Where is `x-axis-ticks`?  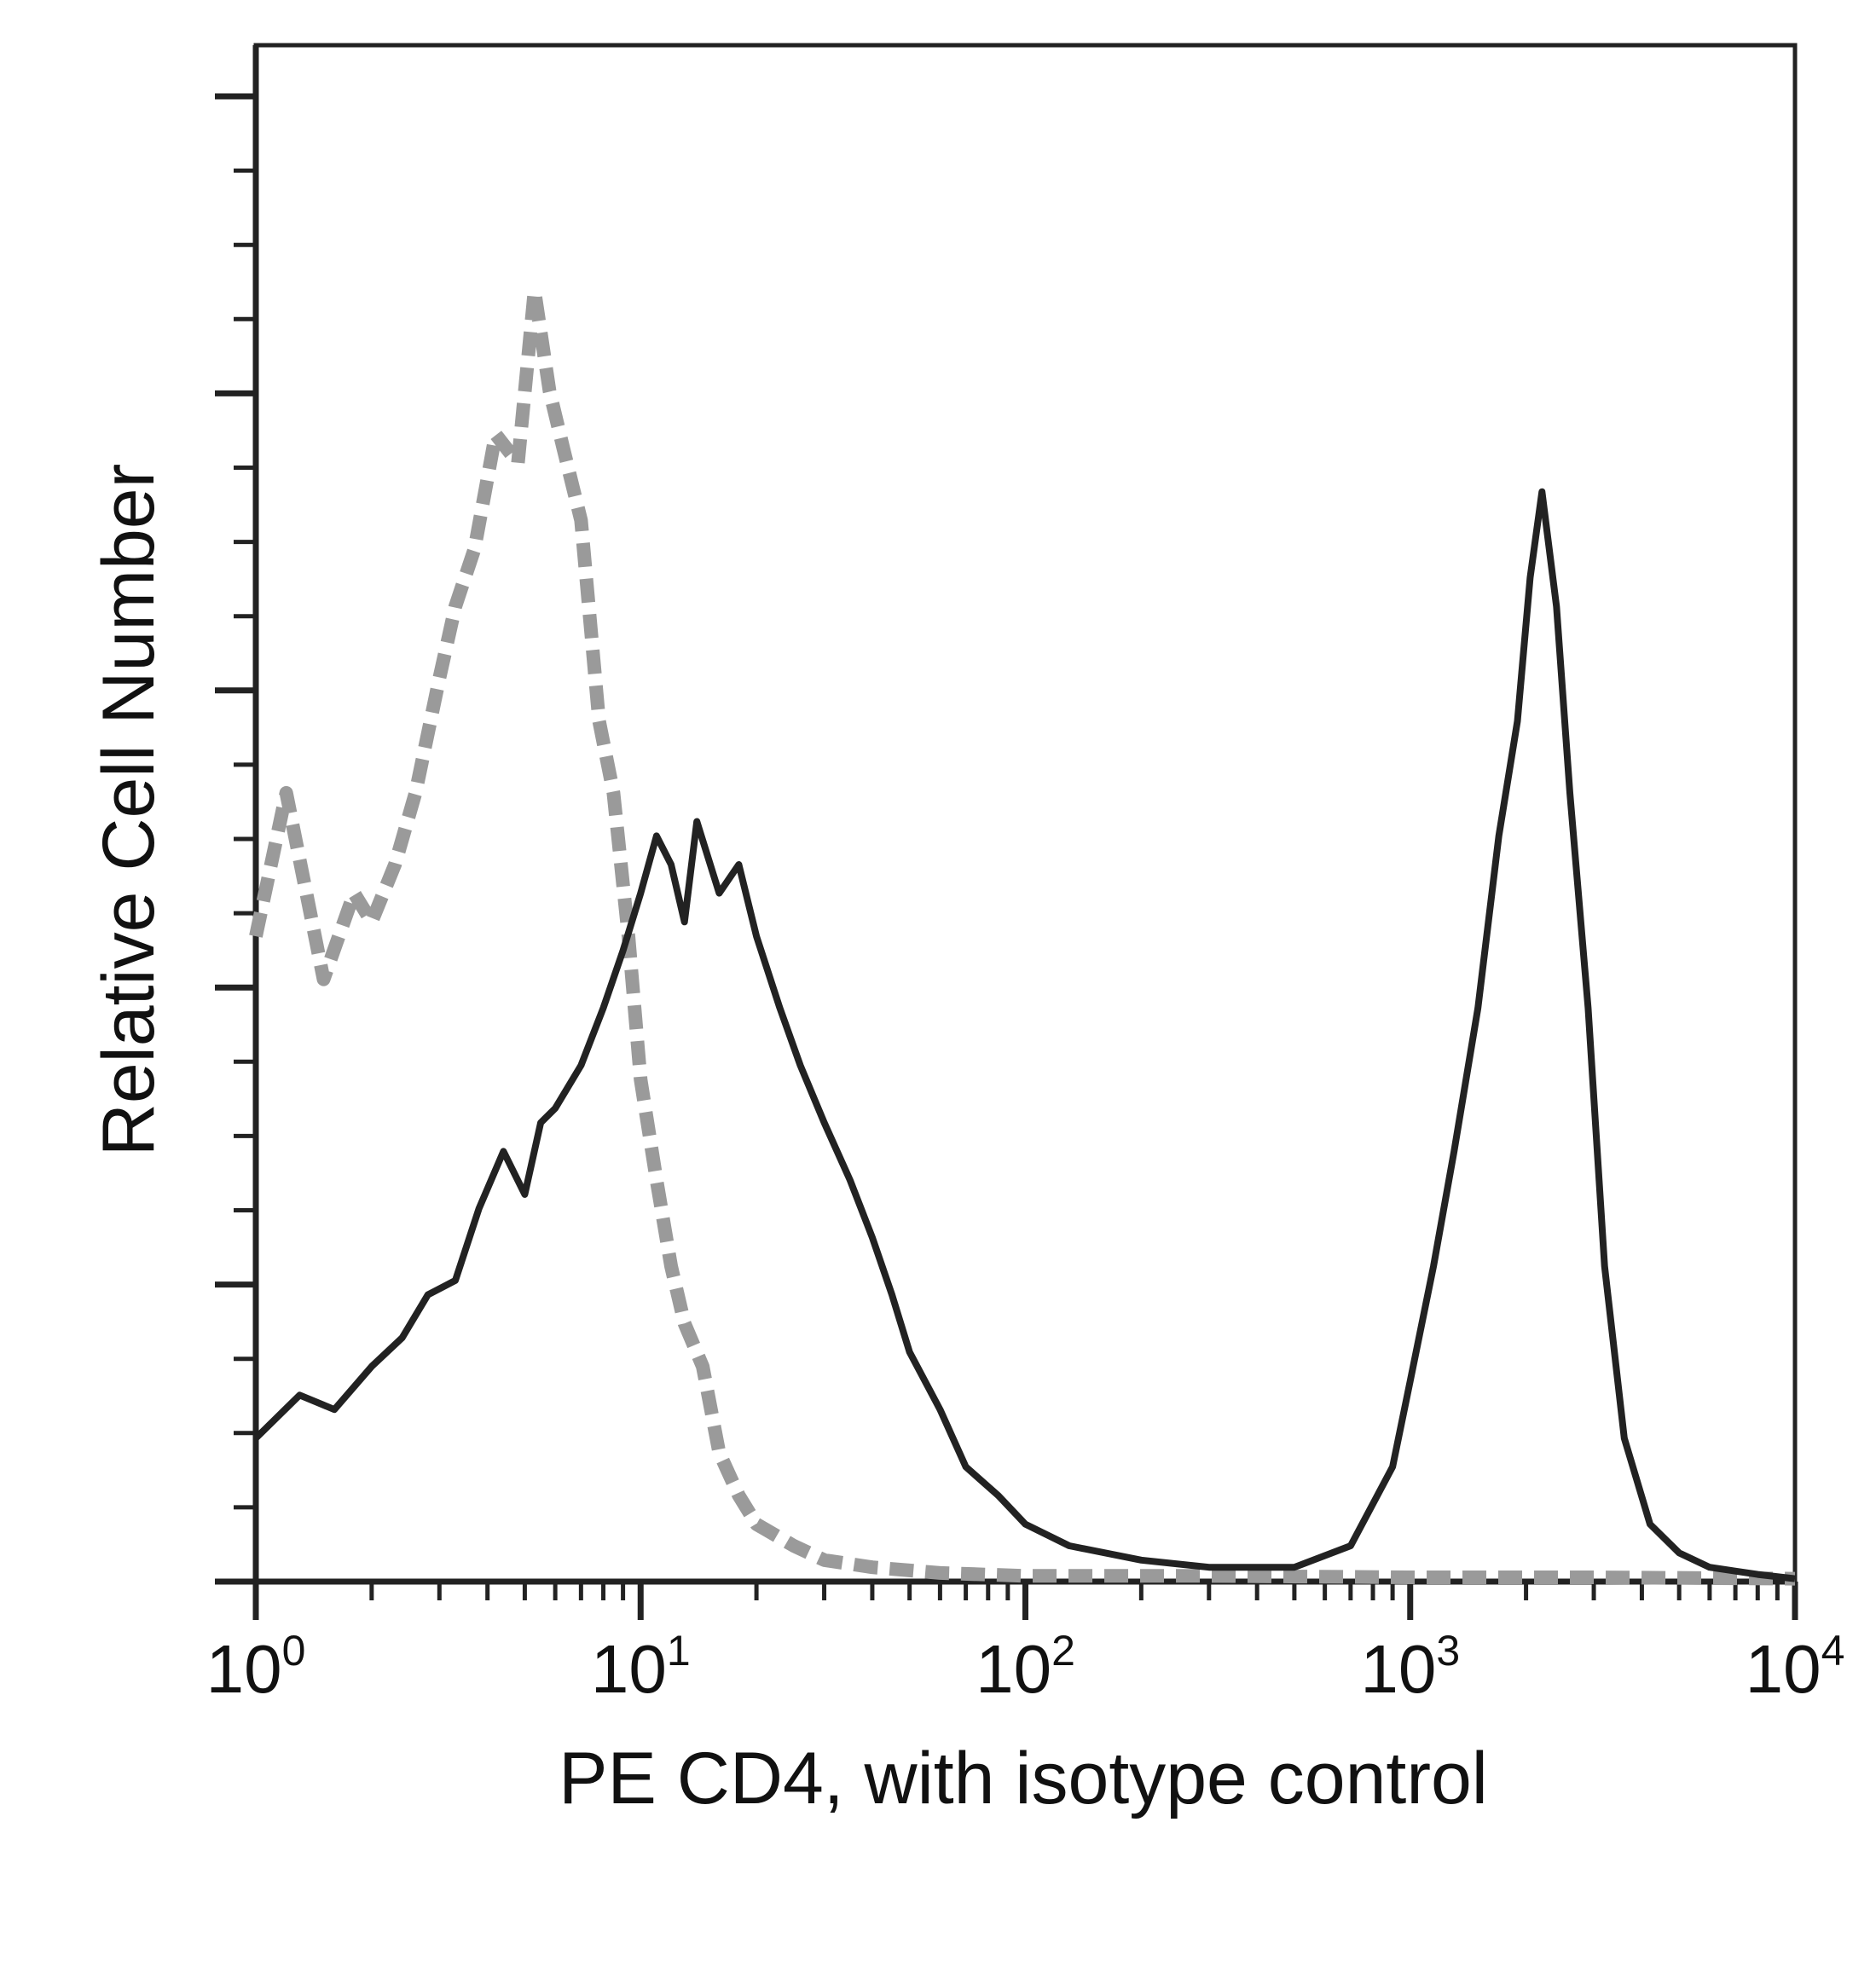 x-axis-ticks is located at coordinates (1025, 1601).